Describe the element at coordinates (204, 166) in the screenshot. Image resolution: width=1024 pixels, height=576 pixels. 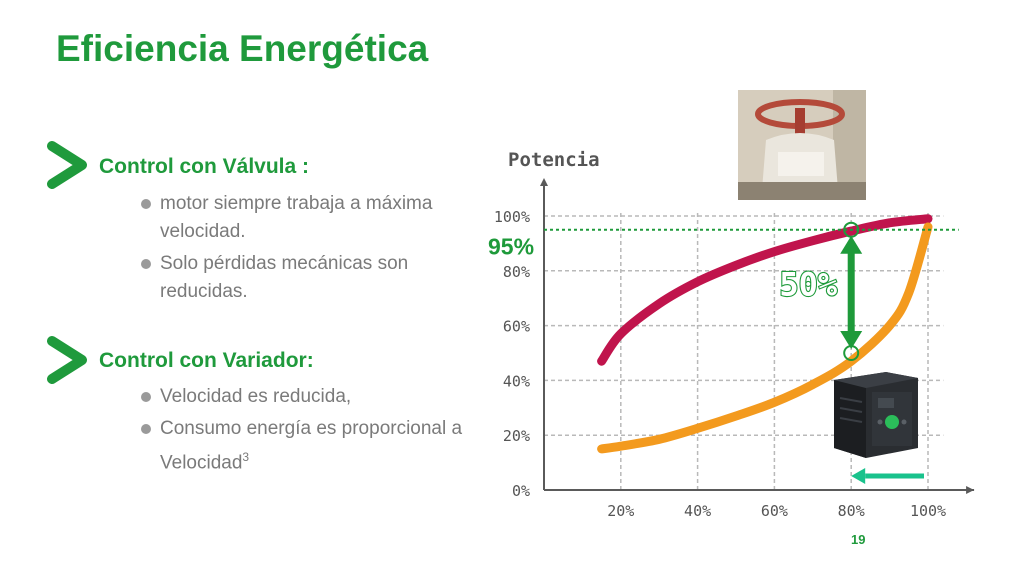
I see `section-heading-valve: Control con Válvula :` at that location.